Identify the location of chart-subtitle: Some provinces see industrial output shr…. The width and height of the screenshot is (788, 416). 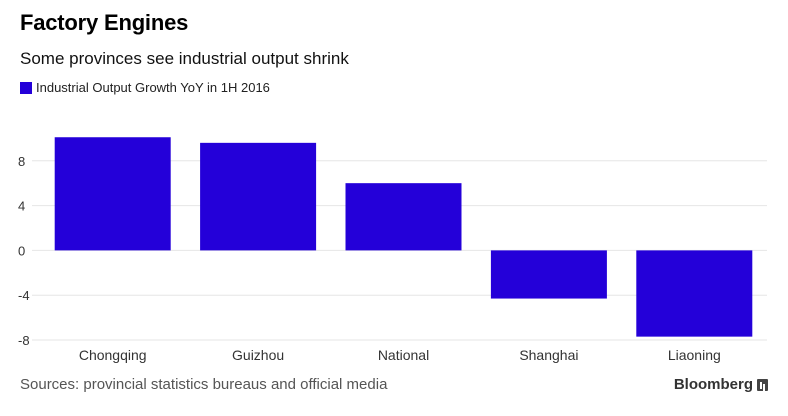
(184, 58).